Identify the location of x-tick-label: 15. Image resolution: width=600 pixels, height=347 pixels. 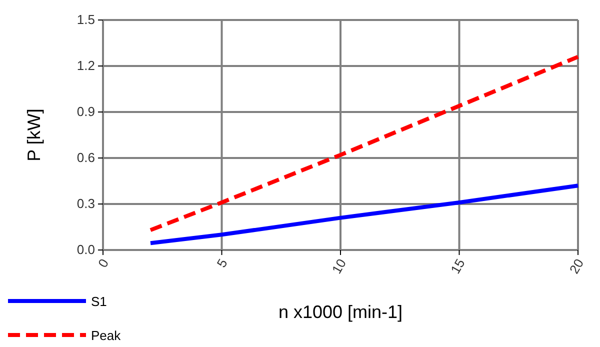
(458, 266).